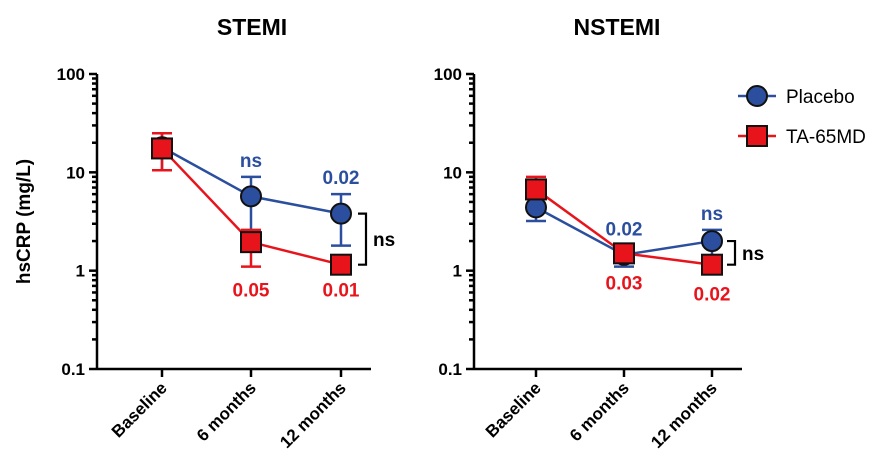 This screenshot has width=888, height=476. What do you see at coordinates (24, 221) in the screenshot?
I see `y-axis-label: hsCRP (mg/L)` at bounding box center [24, 221].